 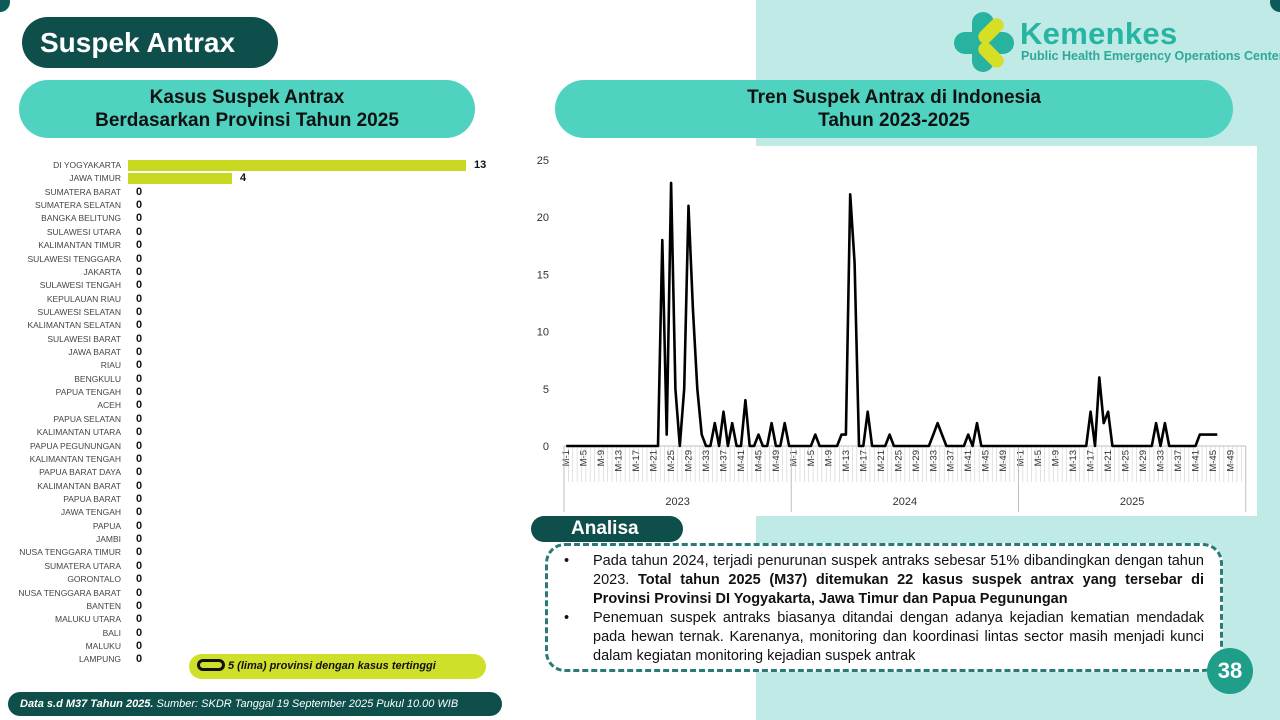 I want to click on bar-label: LAMPUNG, so click(x=60, y=659).